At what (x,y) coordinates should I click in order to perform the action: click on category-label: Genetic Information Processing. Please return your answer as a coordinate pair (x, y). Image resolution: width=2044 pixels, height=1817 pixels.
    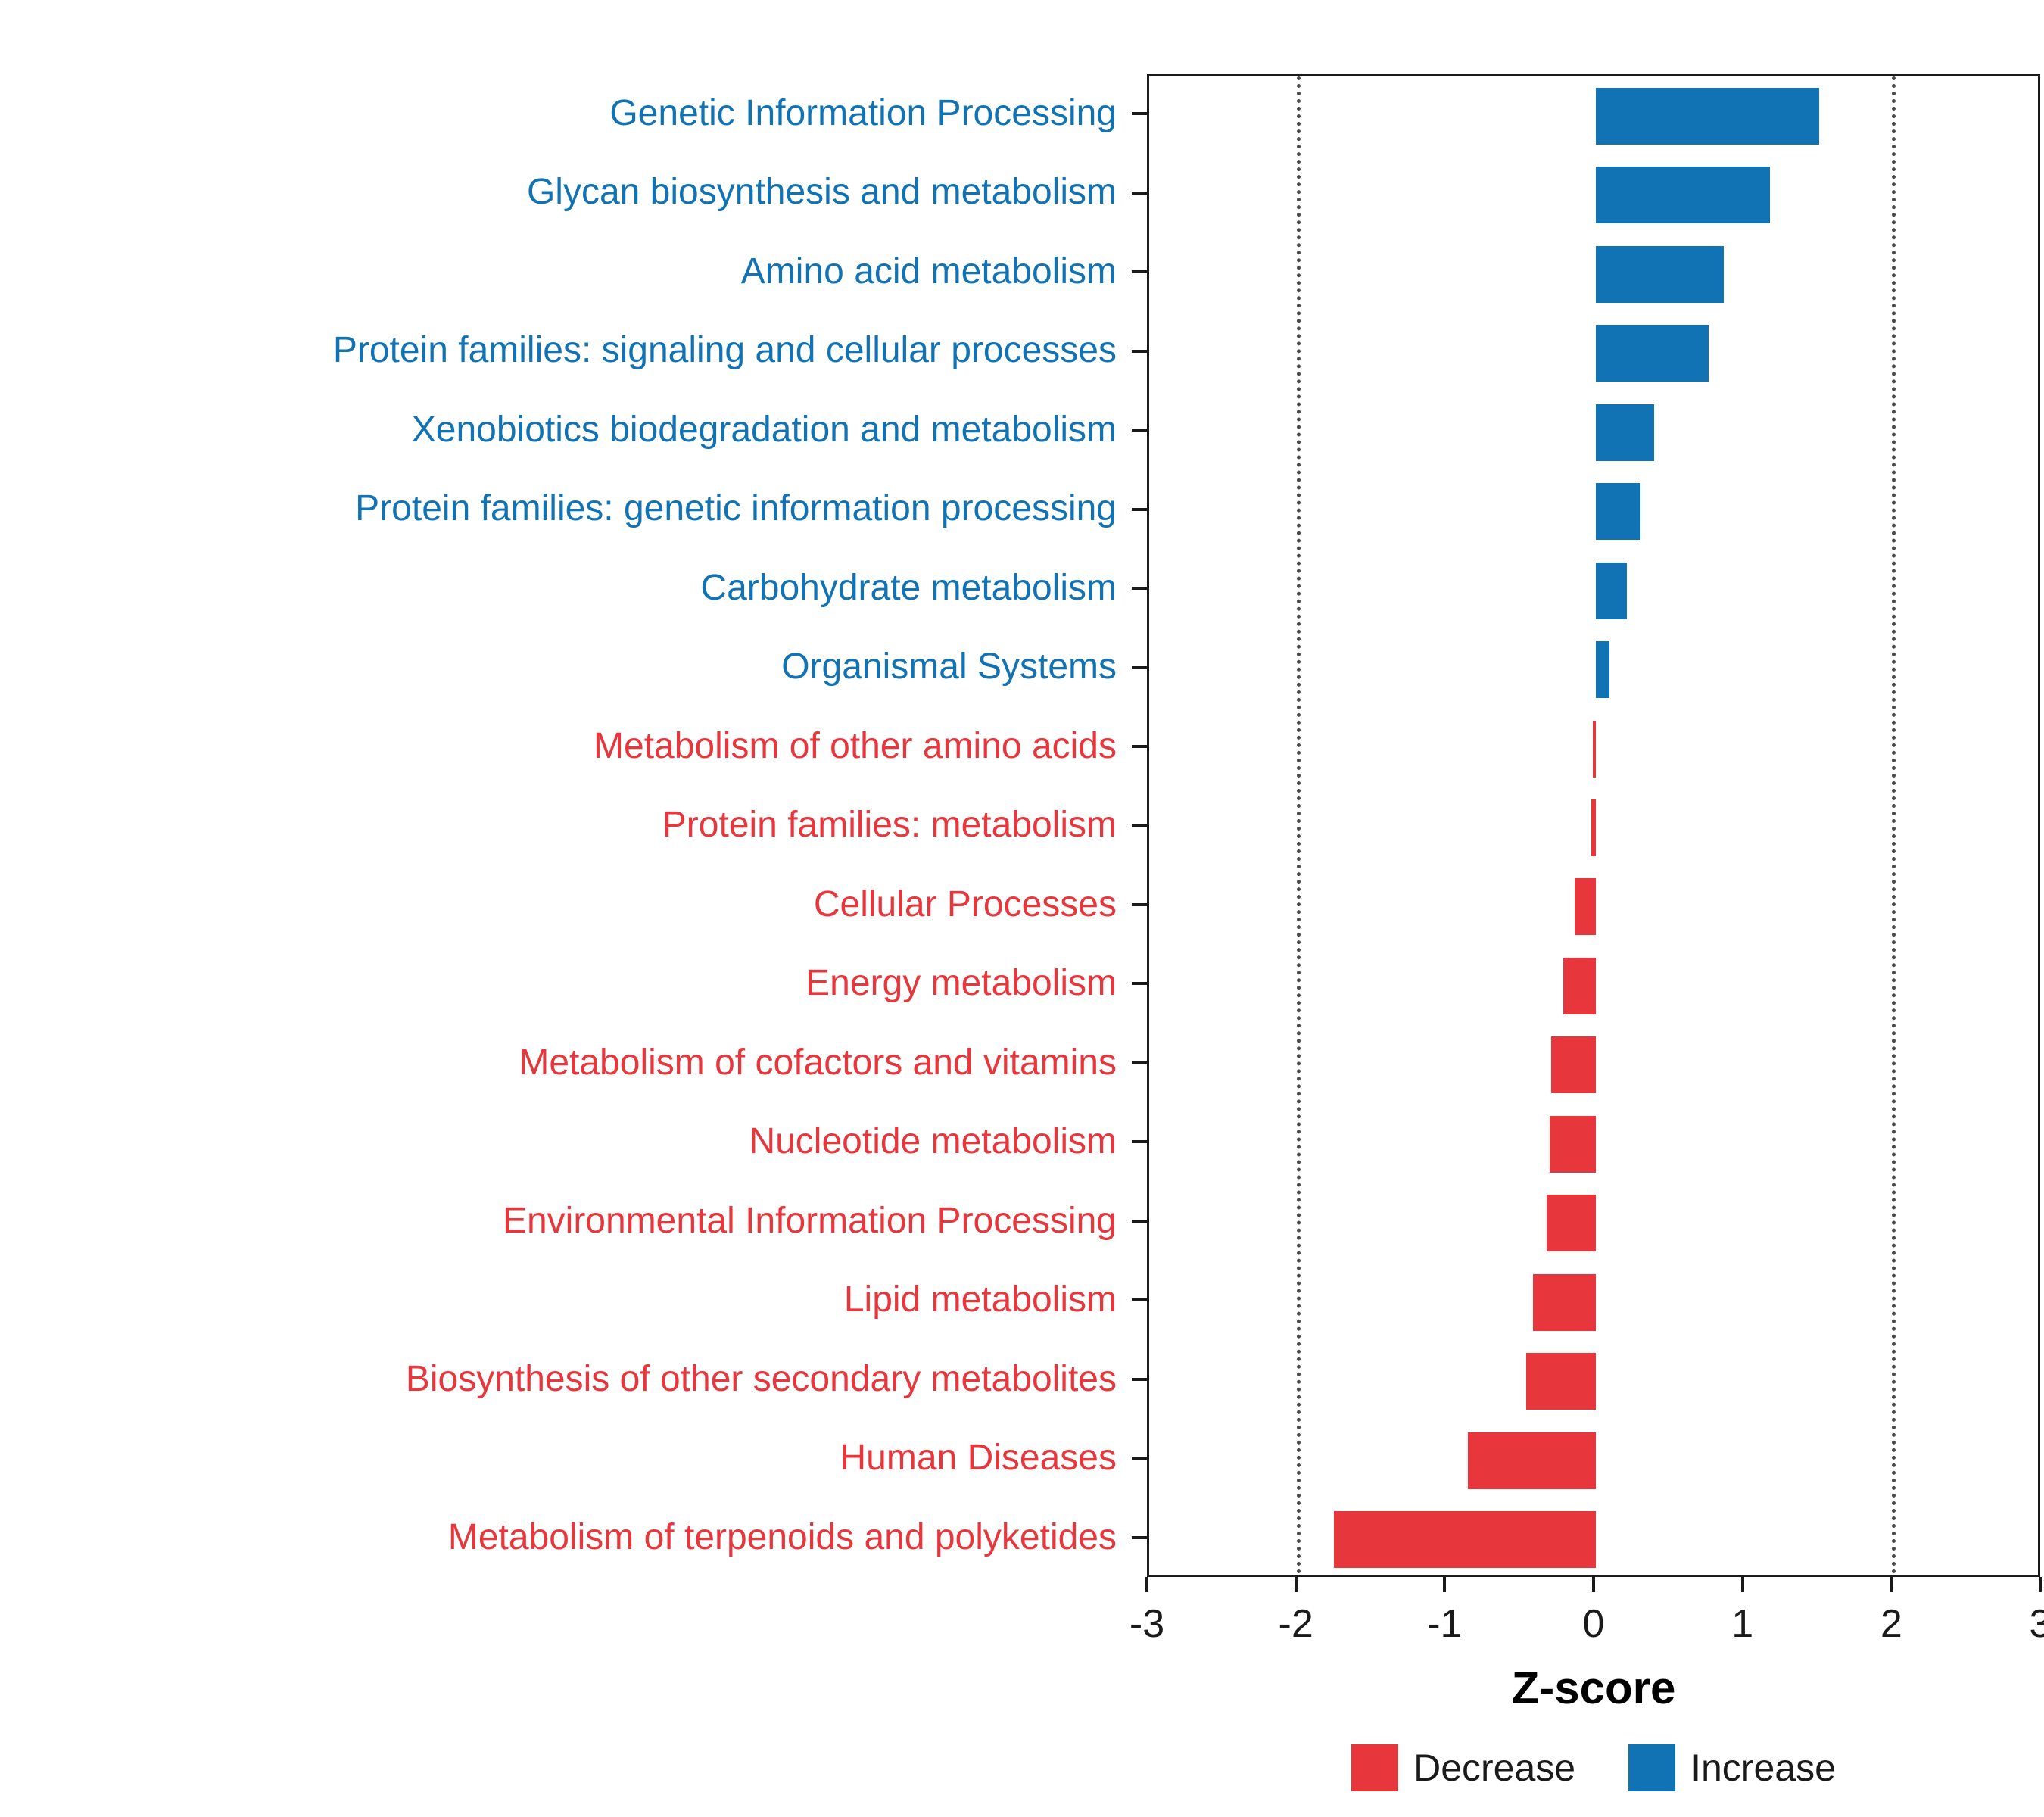
    Looking at the image, I should click on (863, 113).